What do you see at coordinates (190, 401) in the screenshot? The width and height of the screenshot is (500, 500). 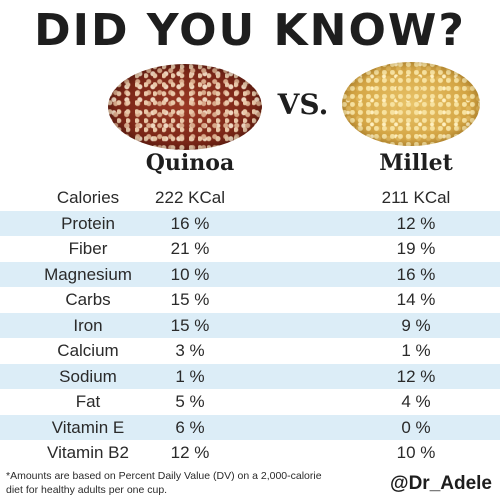 I see `quinoa-value: 5 %` at bounding box center [190, 401].